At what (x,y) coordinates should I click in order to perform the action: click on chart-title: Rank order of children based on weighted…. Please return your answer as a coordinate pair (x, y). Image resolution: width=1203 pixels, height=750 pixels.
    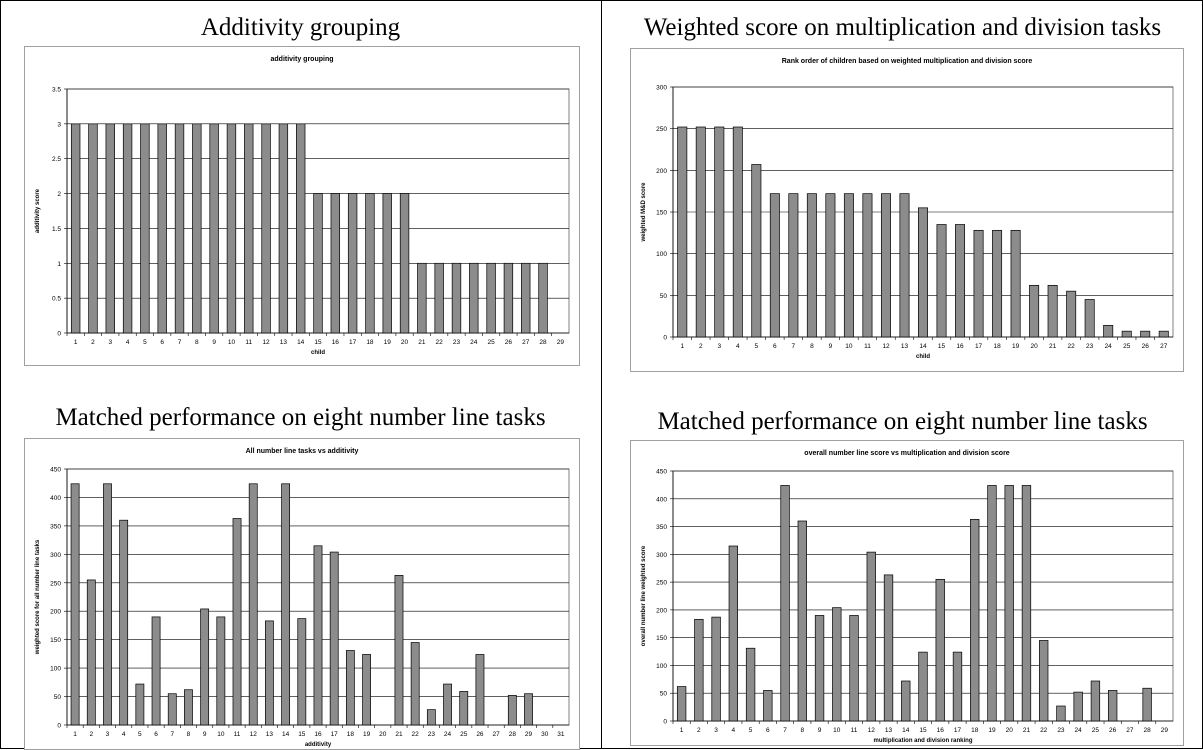
    Looking at the image, I should click on (907, 61).